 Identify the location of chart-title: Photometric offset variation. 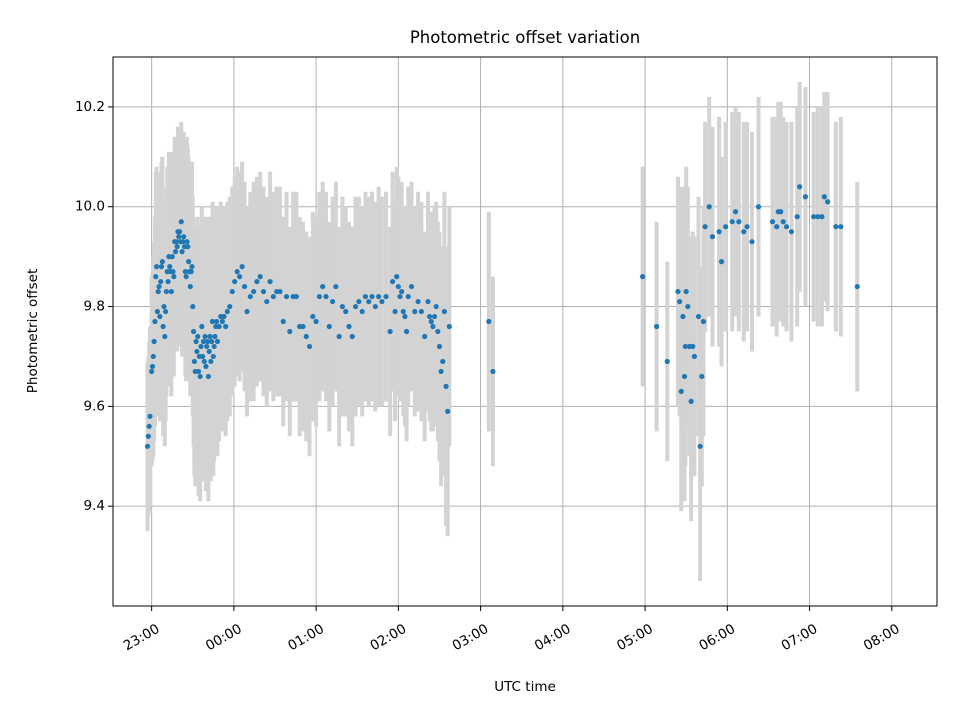
(525, 37).